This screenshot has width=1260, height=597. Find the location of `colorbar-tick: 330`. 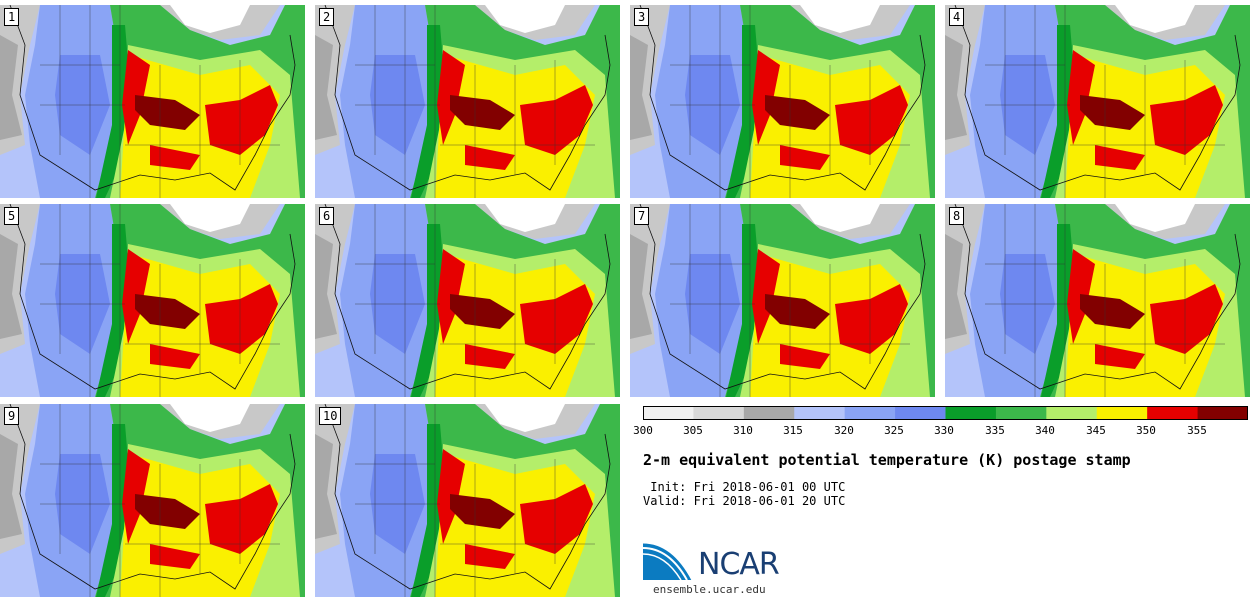

colorbar-tick: 330 is located at coordinates (944, 430).